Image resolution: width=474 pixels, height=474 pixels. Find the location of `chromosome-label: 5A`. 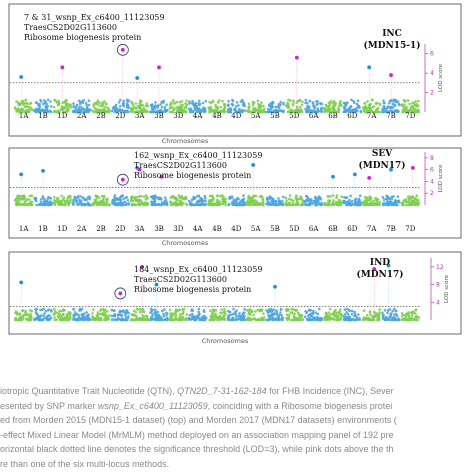

chromosome-label: 5A is located at coordinates (256, 116).